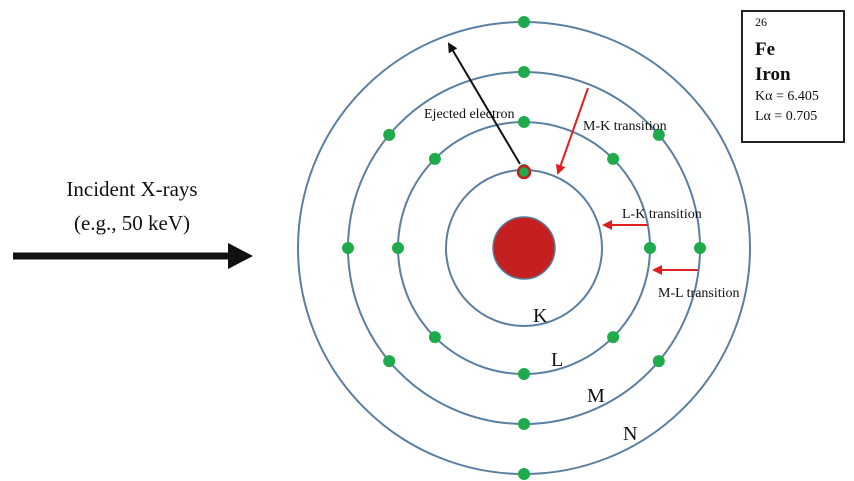 This screenshot has height=481, width=854. I want to click on k-alpha-energy: Kα = 6.405, so click(787, 96).